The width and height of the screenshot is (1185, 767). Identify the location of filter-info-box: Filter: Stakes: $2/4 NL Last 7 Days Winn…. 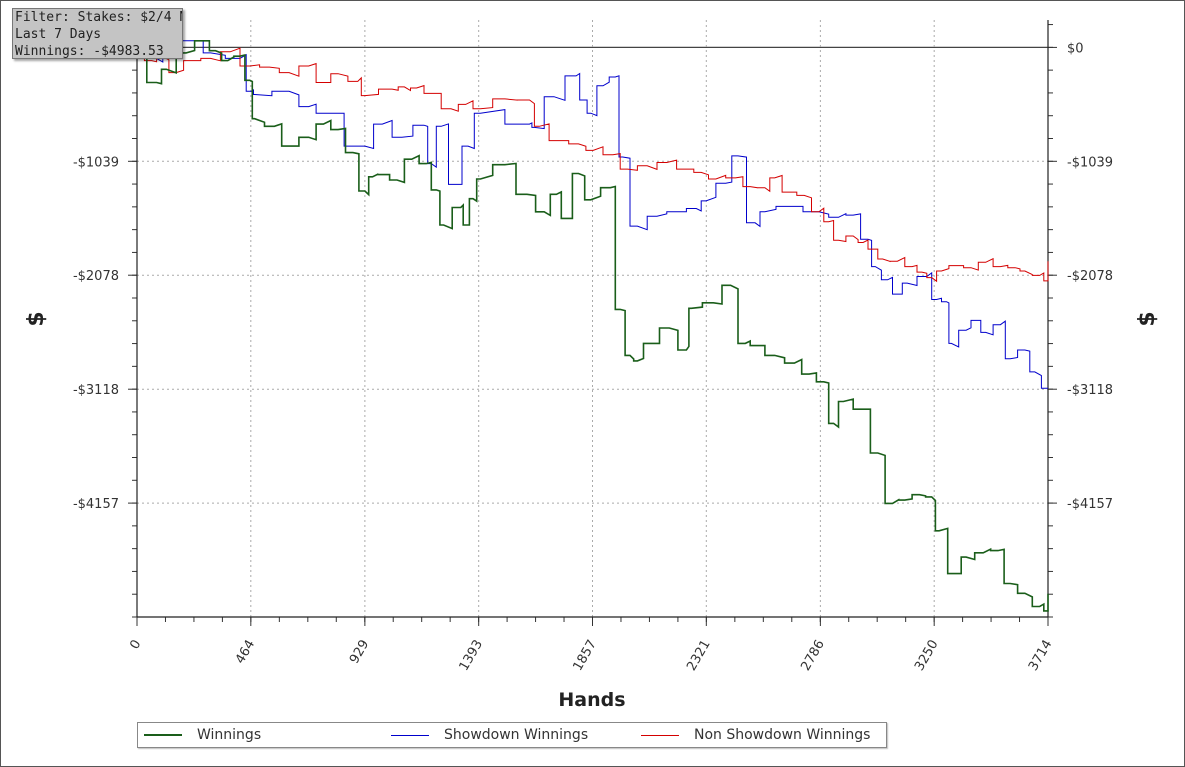
(97, 33).